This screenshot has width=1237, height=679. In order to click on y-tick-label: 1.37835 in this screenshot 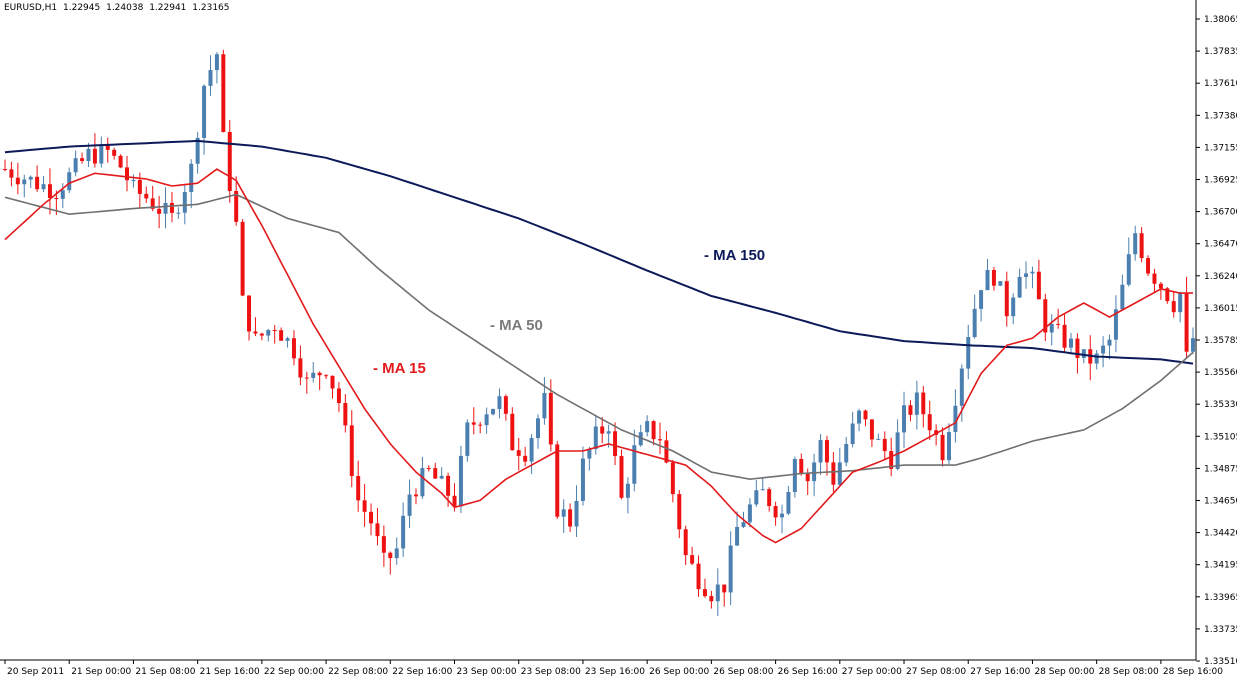, I will do `click(1220, 52)`.